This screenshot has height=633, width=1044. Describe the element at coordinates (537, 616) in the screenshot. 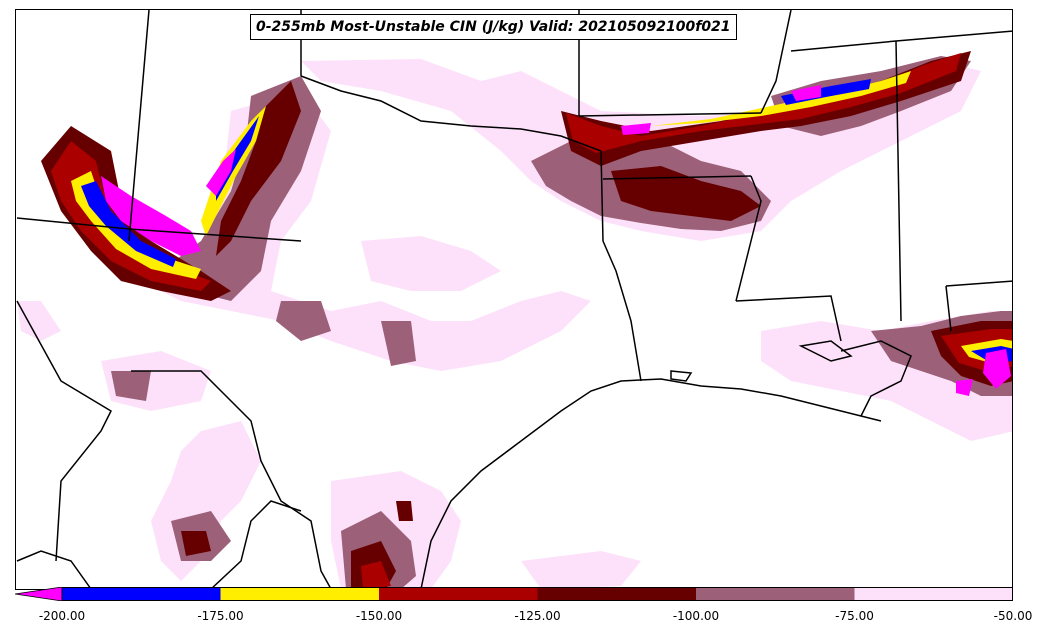

I see `colorbar-tick-label: -125.00` at that location.